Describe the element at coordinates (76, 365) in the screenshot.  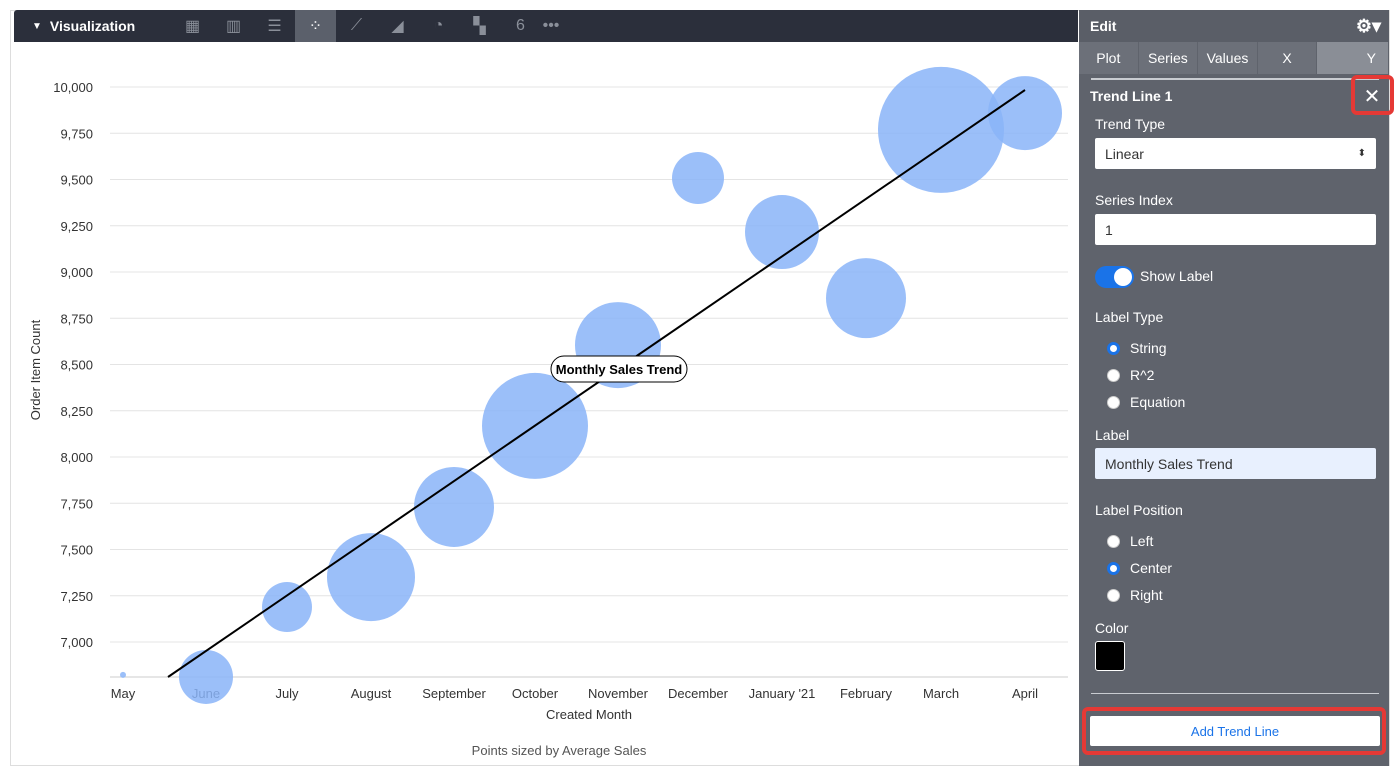
I see `y-tick-label: 8,500` at that location.